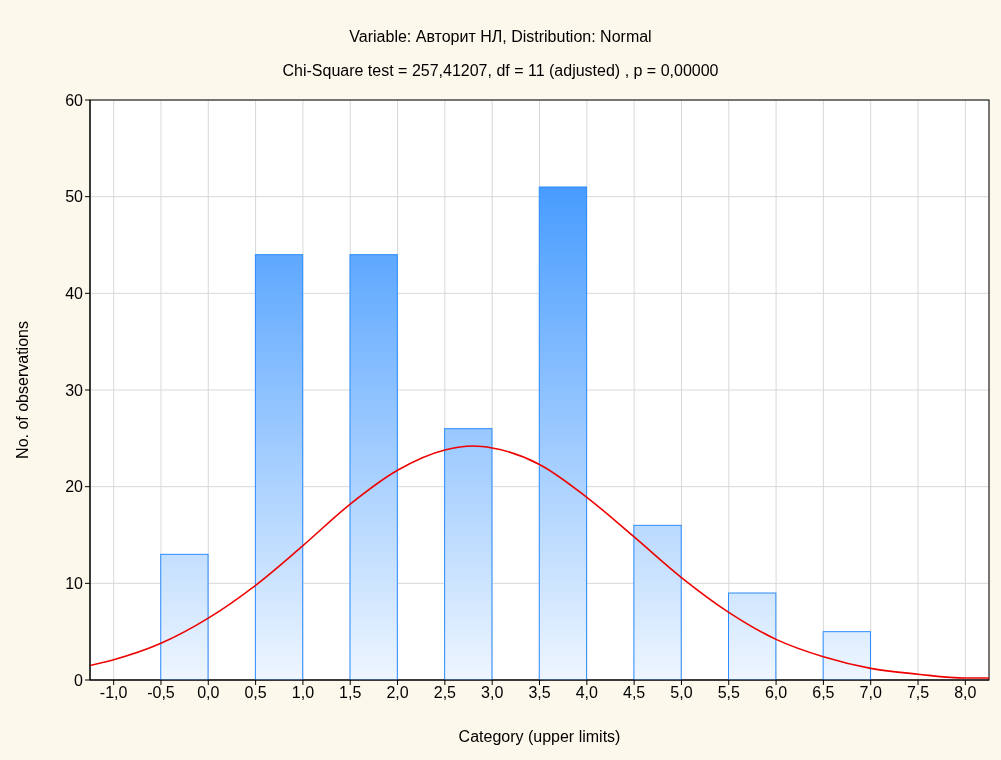 This screenshot has height=760, width=1001. What do you see at coordinates (539, 736) in the screenshot?
I see `x-axis-title: Category (upper limits)` at bounding box center [539, 736].